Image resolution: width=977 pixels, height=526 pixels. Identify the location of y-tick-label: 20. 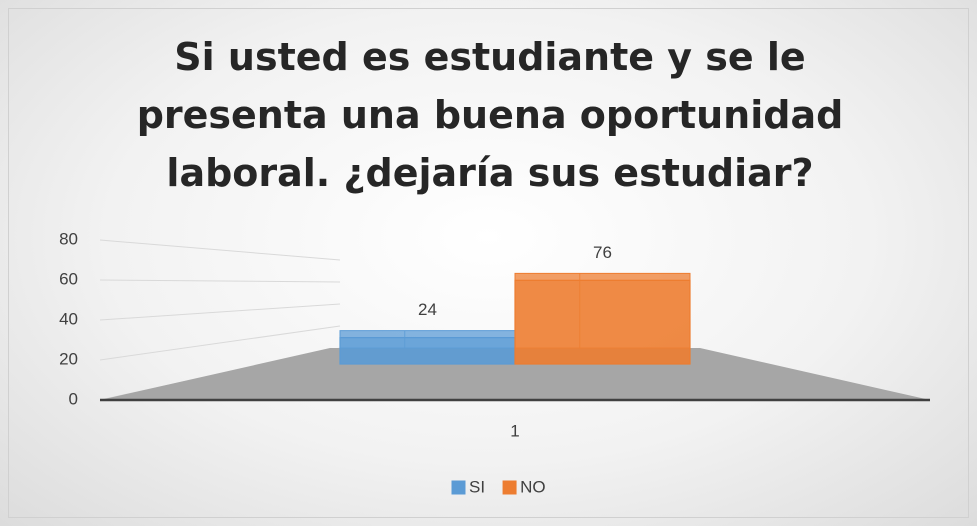
(68, 358).